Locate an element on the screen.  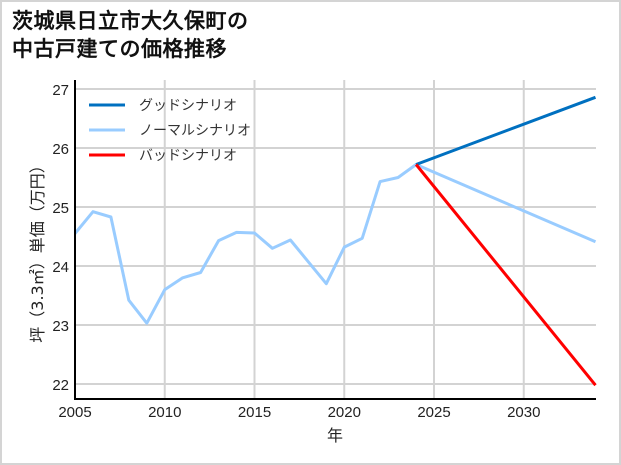
legend-label: バッドシナリオ is located at coordinates (188, 156).